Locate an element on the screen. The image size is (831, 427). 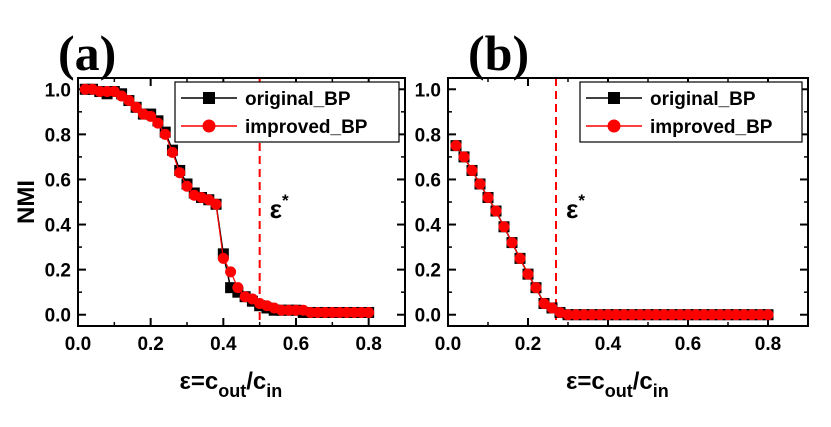
panel-label: (b) is located at coordinates (498, 53).